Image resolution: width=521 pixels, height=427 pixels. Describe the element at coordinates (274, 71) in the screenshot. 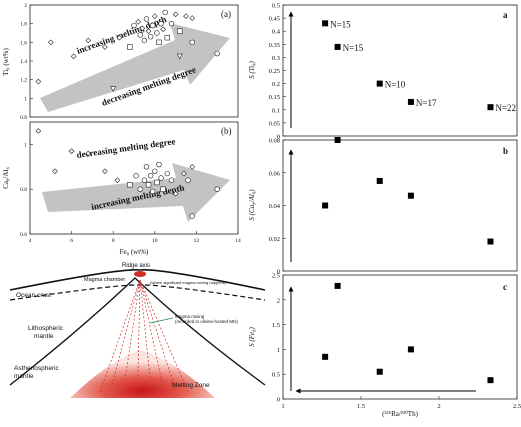

I see `ytick-label: 0.25` at that location.